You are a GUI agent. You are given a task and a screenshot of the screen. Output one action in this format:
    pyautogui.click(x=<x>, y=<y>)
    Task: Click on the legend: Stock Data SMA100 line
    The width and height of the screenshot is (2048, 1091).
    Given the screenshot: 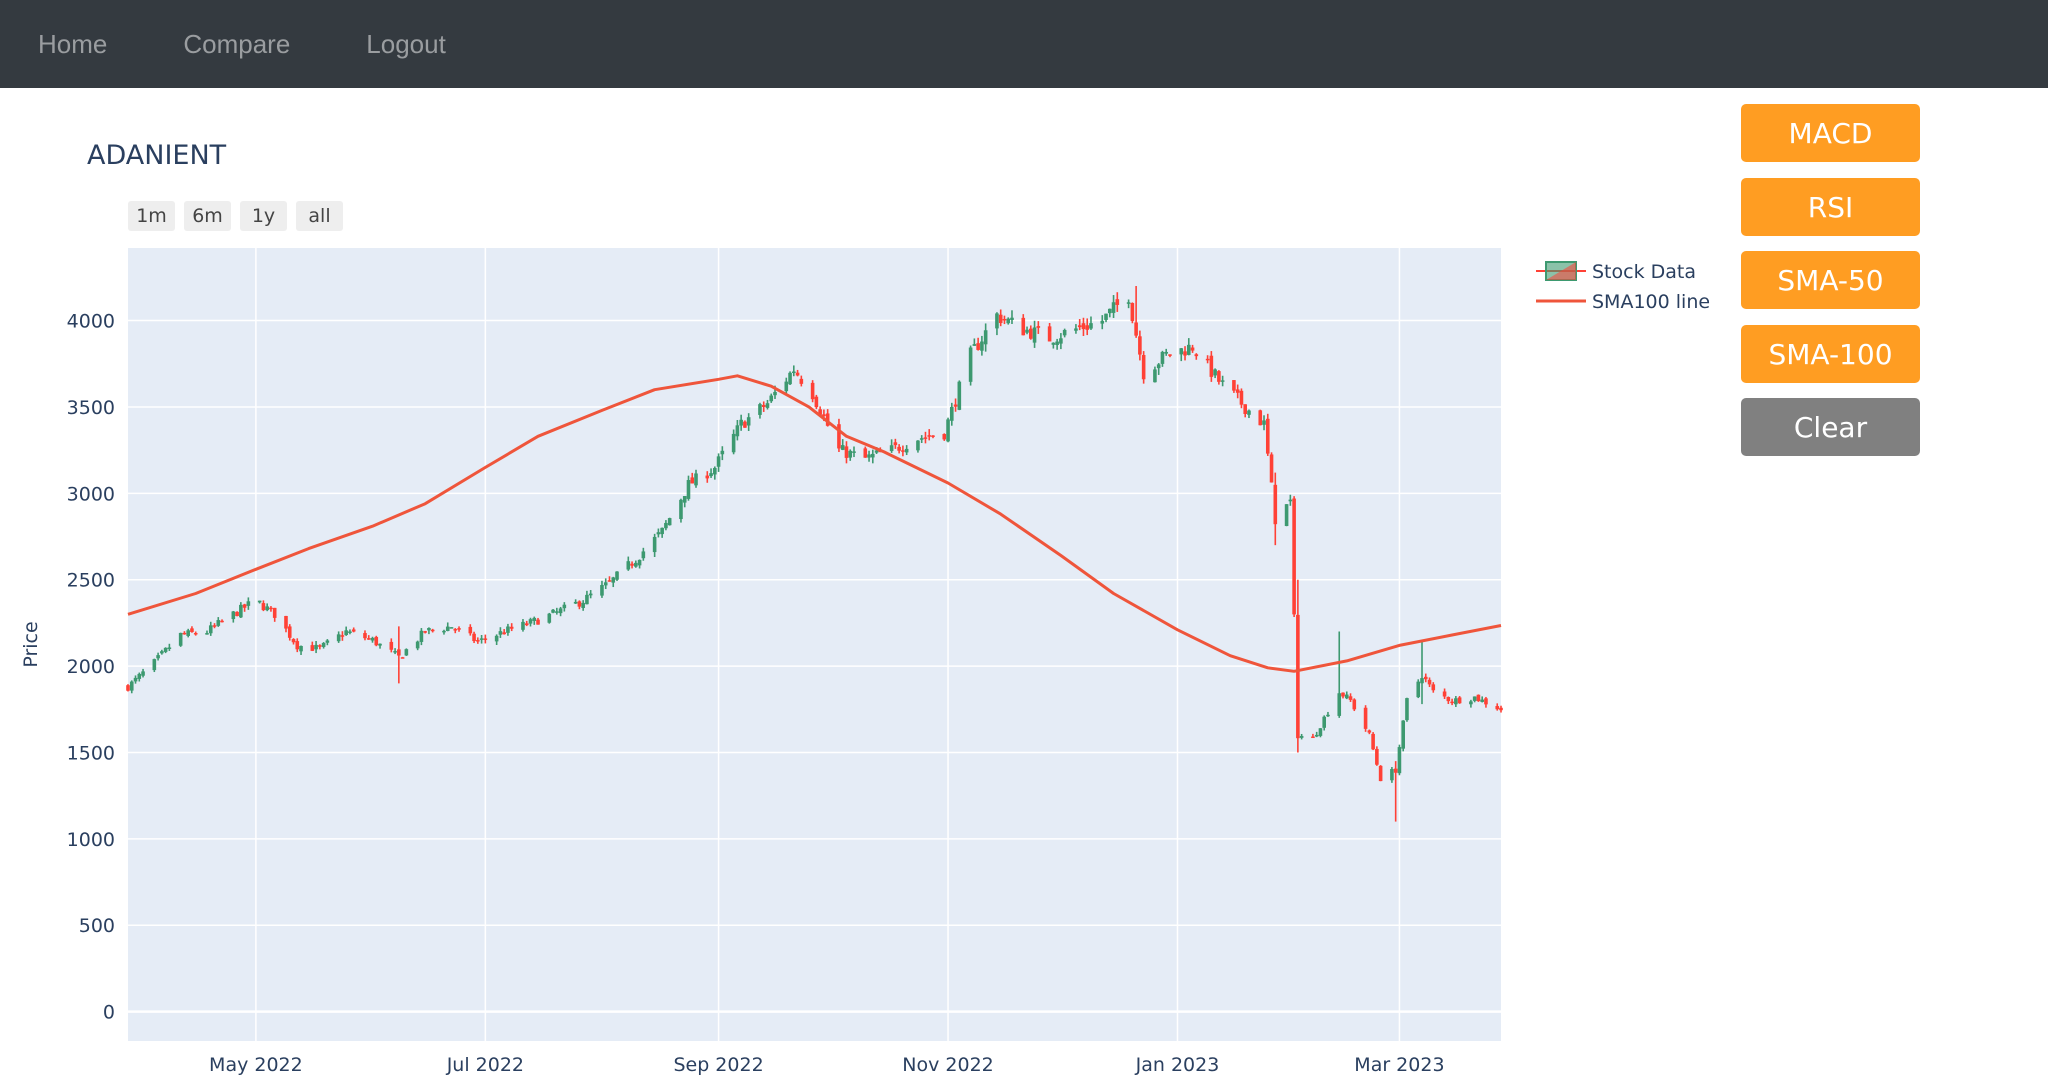 What is the action you would take?
    pyautogui.click(x=1623, y=287)
    